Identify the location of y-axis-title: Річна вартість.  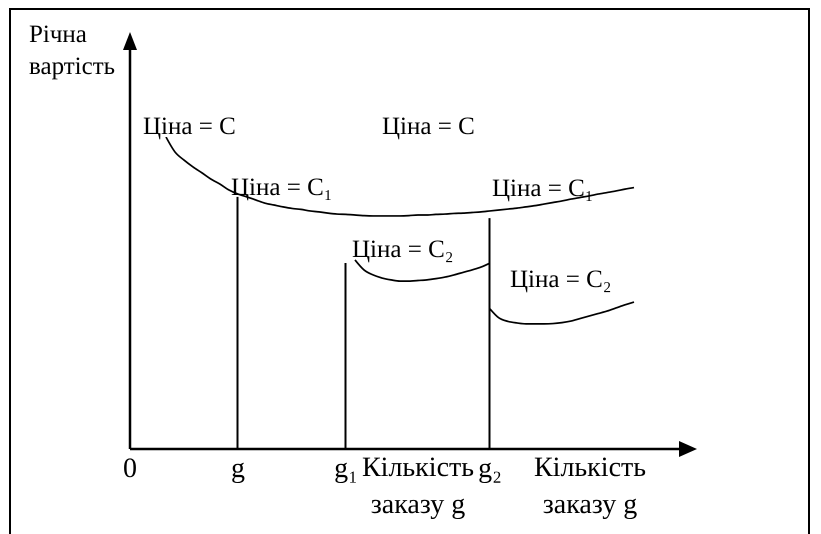
(72, 51).